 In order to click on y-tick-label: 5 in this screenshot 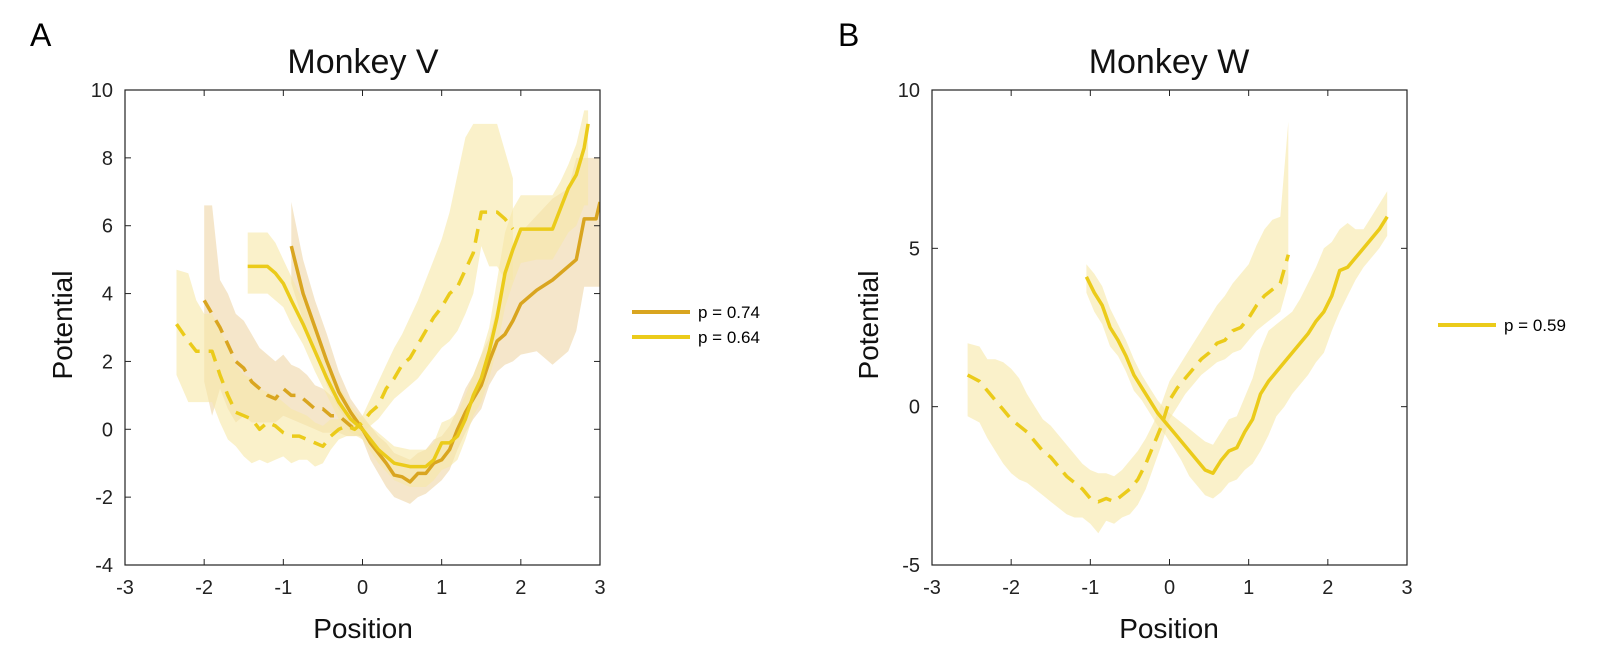, I will do `click(914, 249)`.